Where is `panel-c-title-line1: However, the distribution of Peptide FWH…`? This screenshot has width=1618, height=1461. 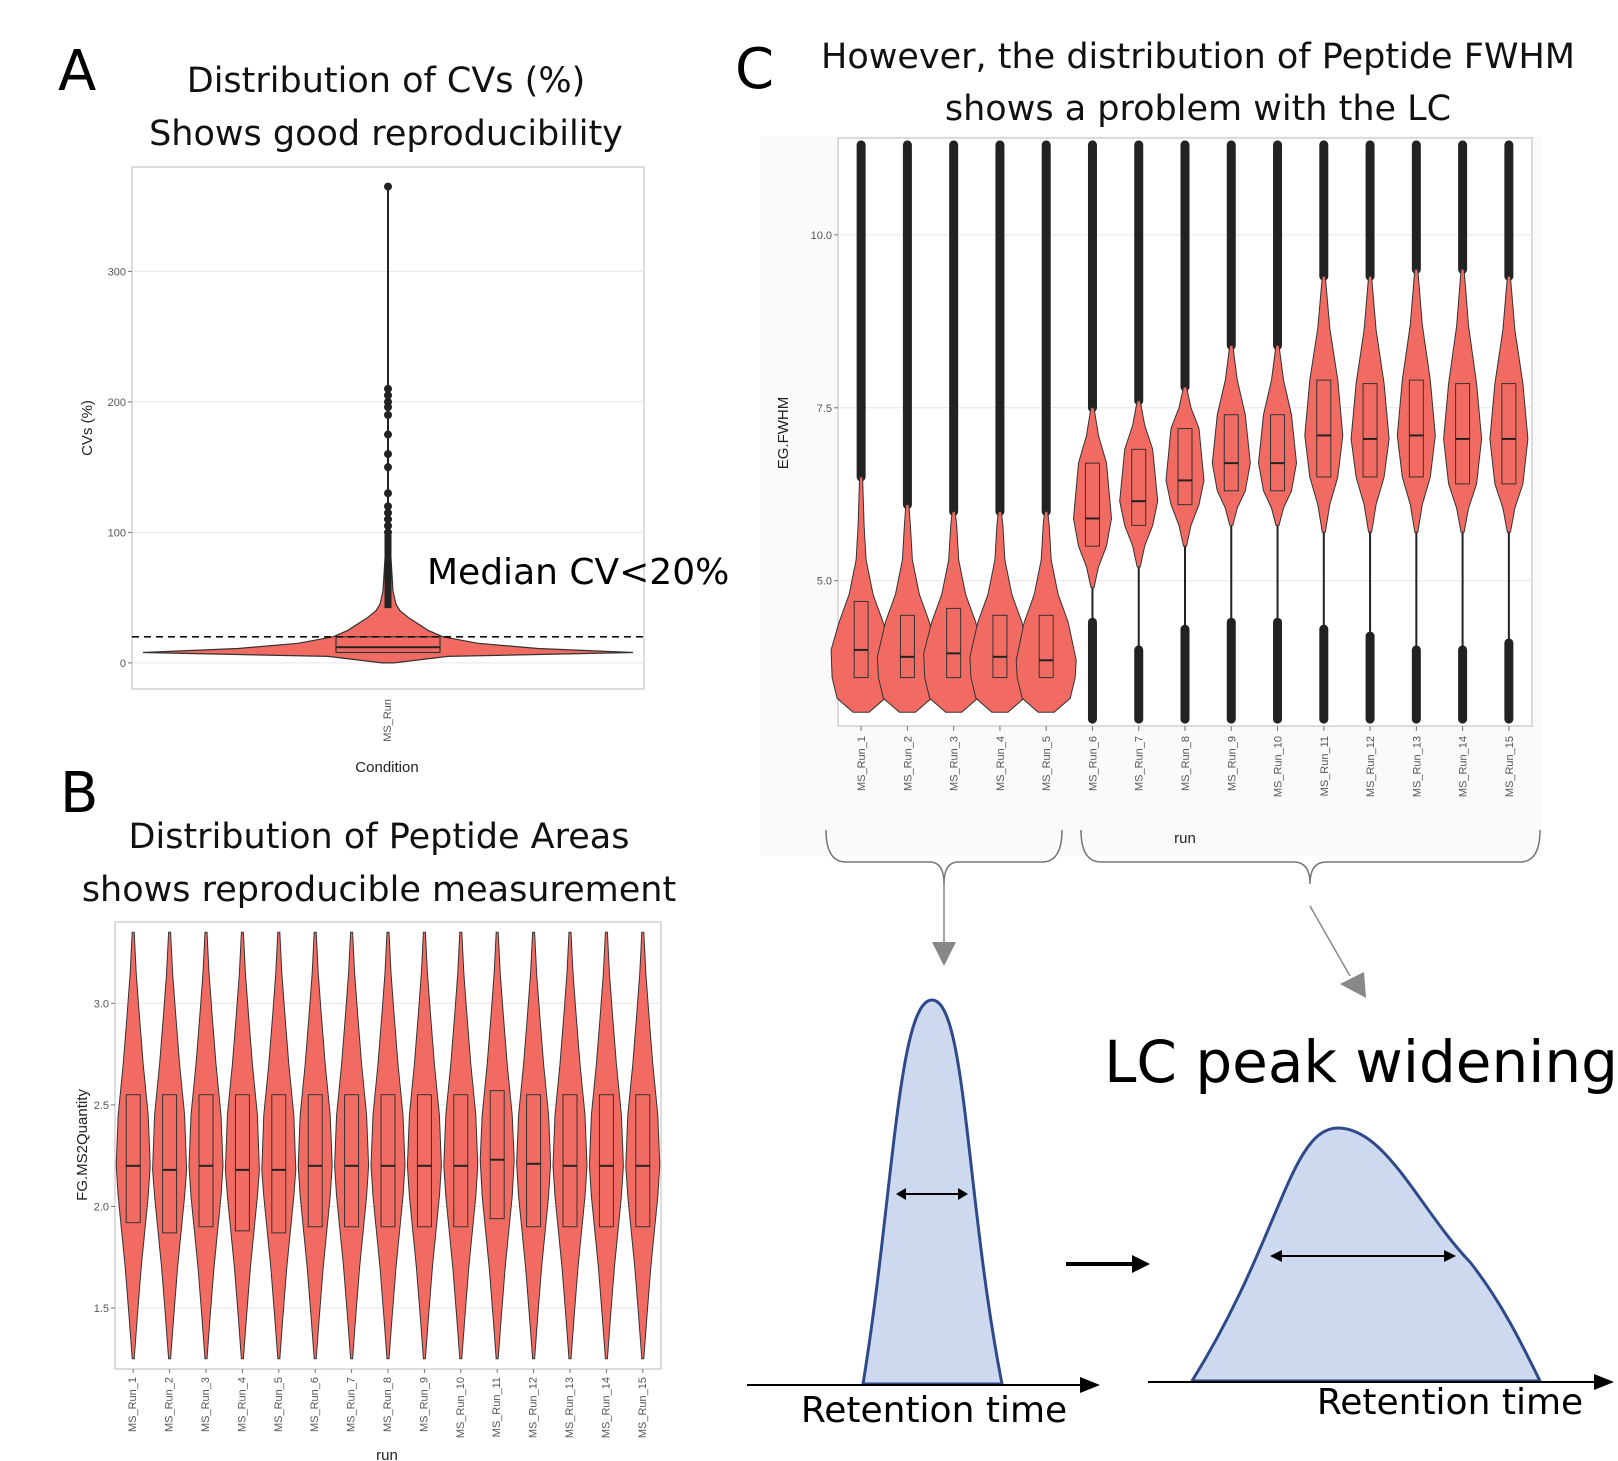
panel-c-title-line1: However, the distribution of Peptide FWH… is located at coordinates (1198, 57).